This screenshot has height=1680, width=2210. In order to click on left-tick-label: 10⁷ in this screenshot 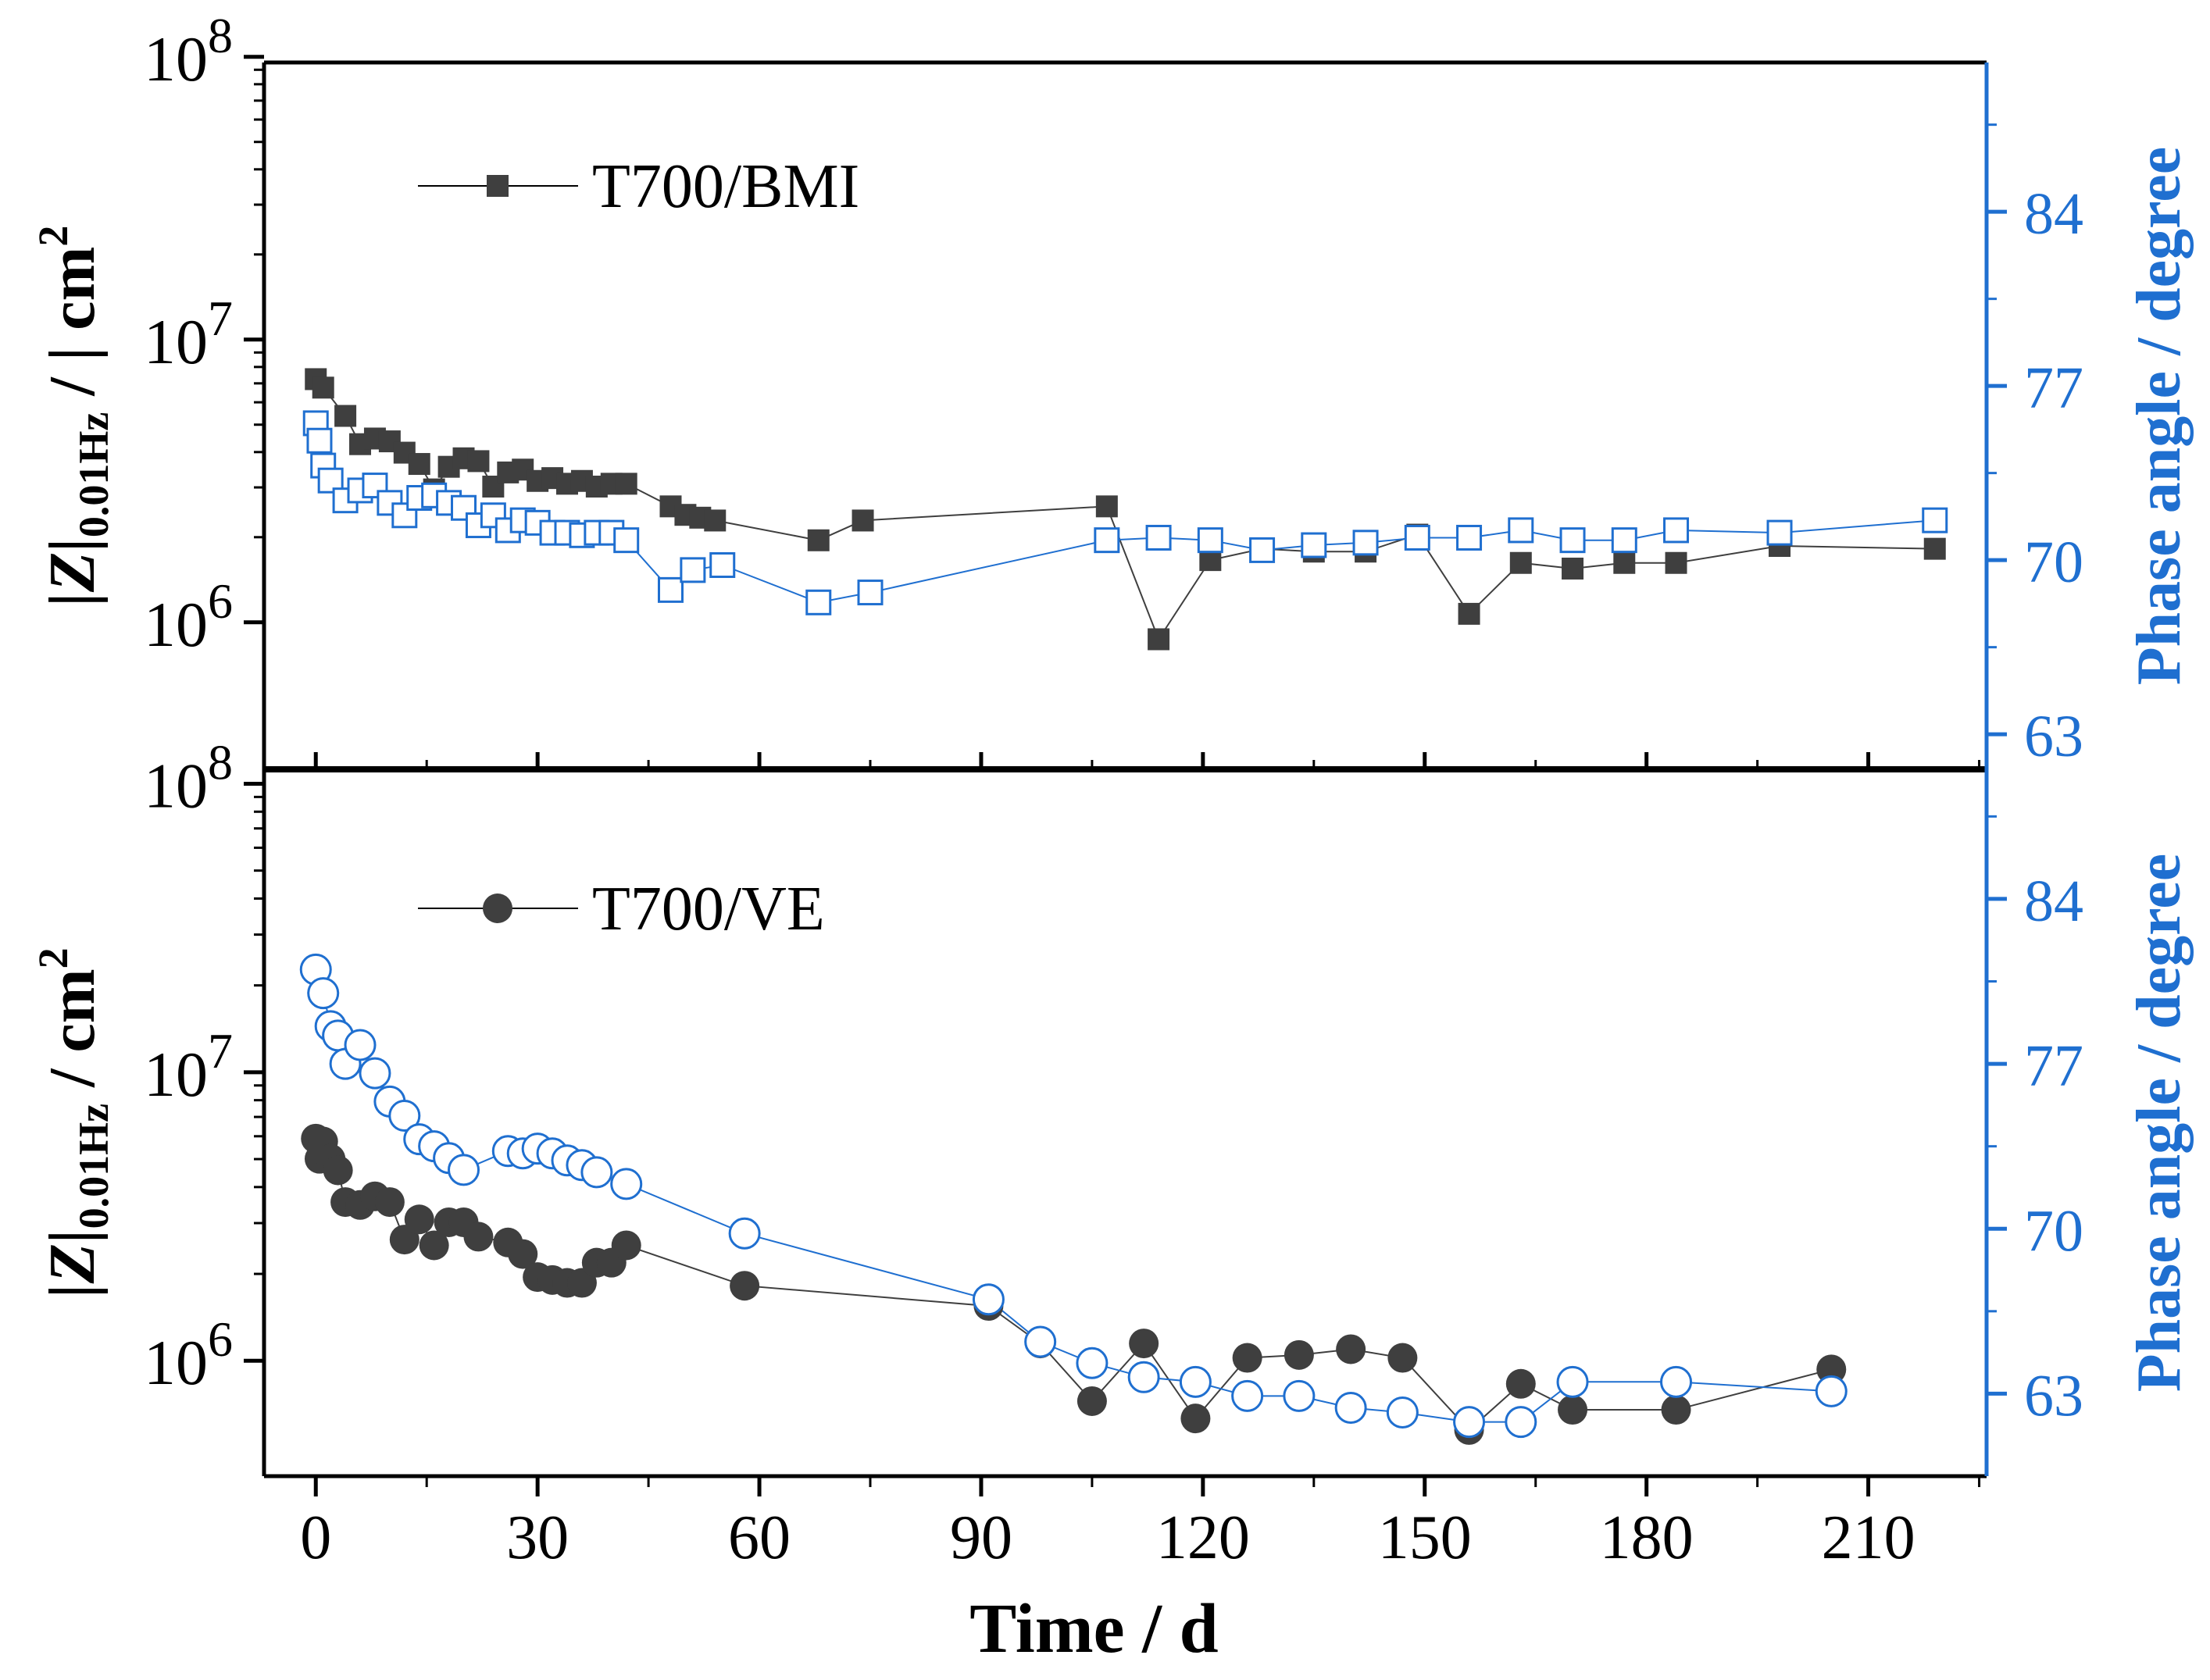, I will do `click(188, 334)`.